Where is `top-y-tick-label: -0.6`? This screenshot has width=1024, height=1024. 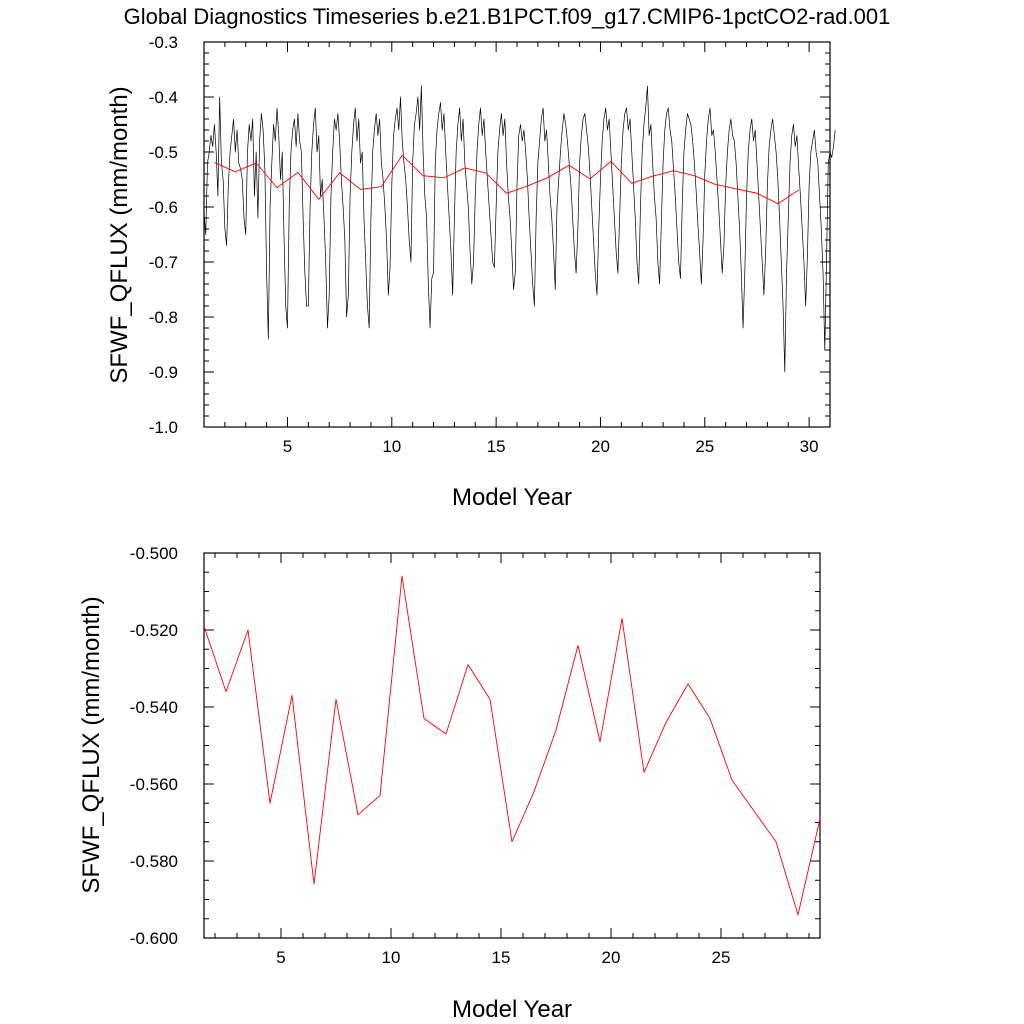 top-y-tick-label: -0.6 is located at coordinates (163, 207).